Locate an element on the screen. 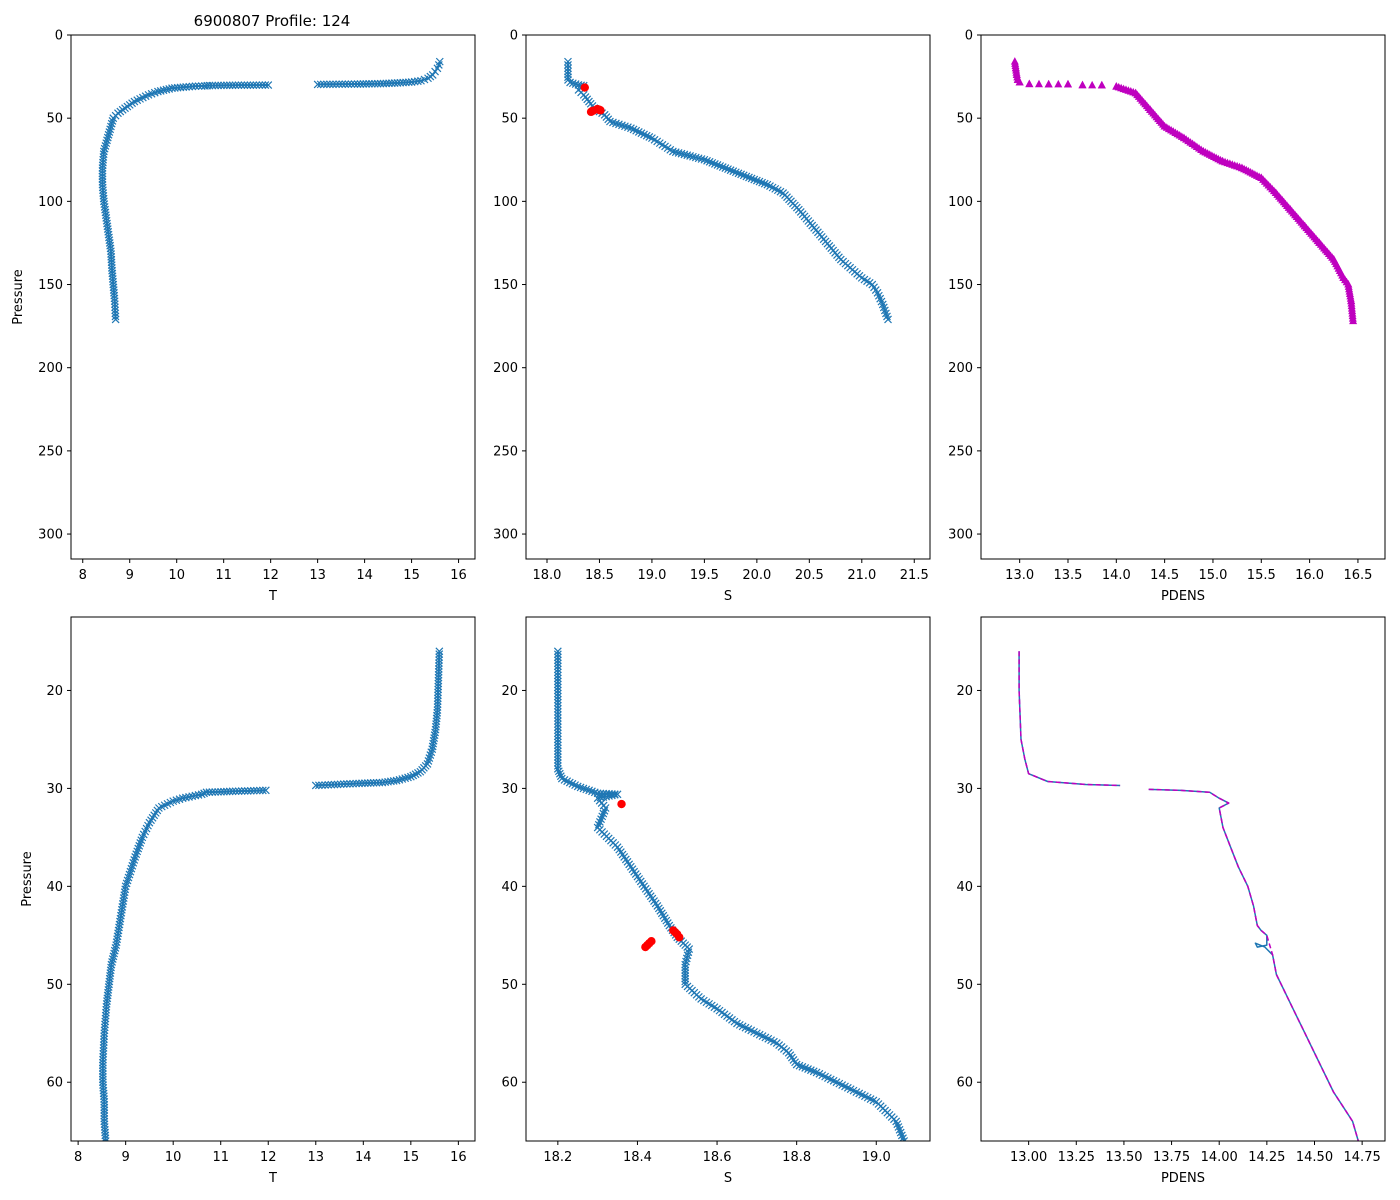 The width and height of the screenshot is (1400, 1200). x-tick-label: 16 is located at coordinates (458, 575).